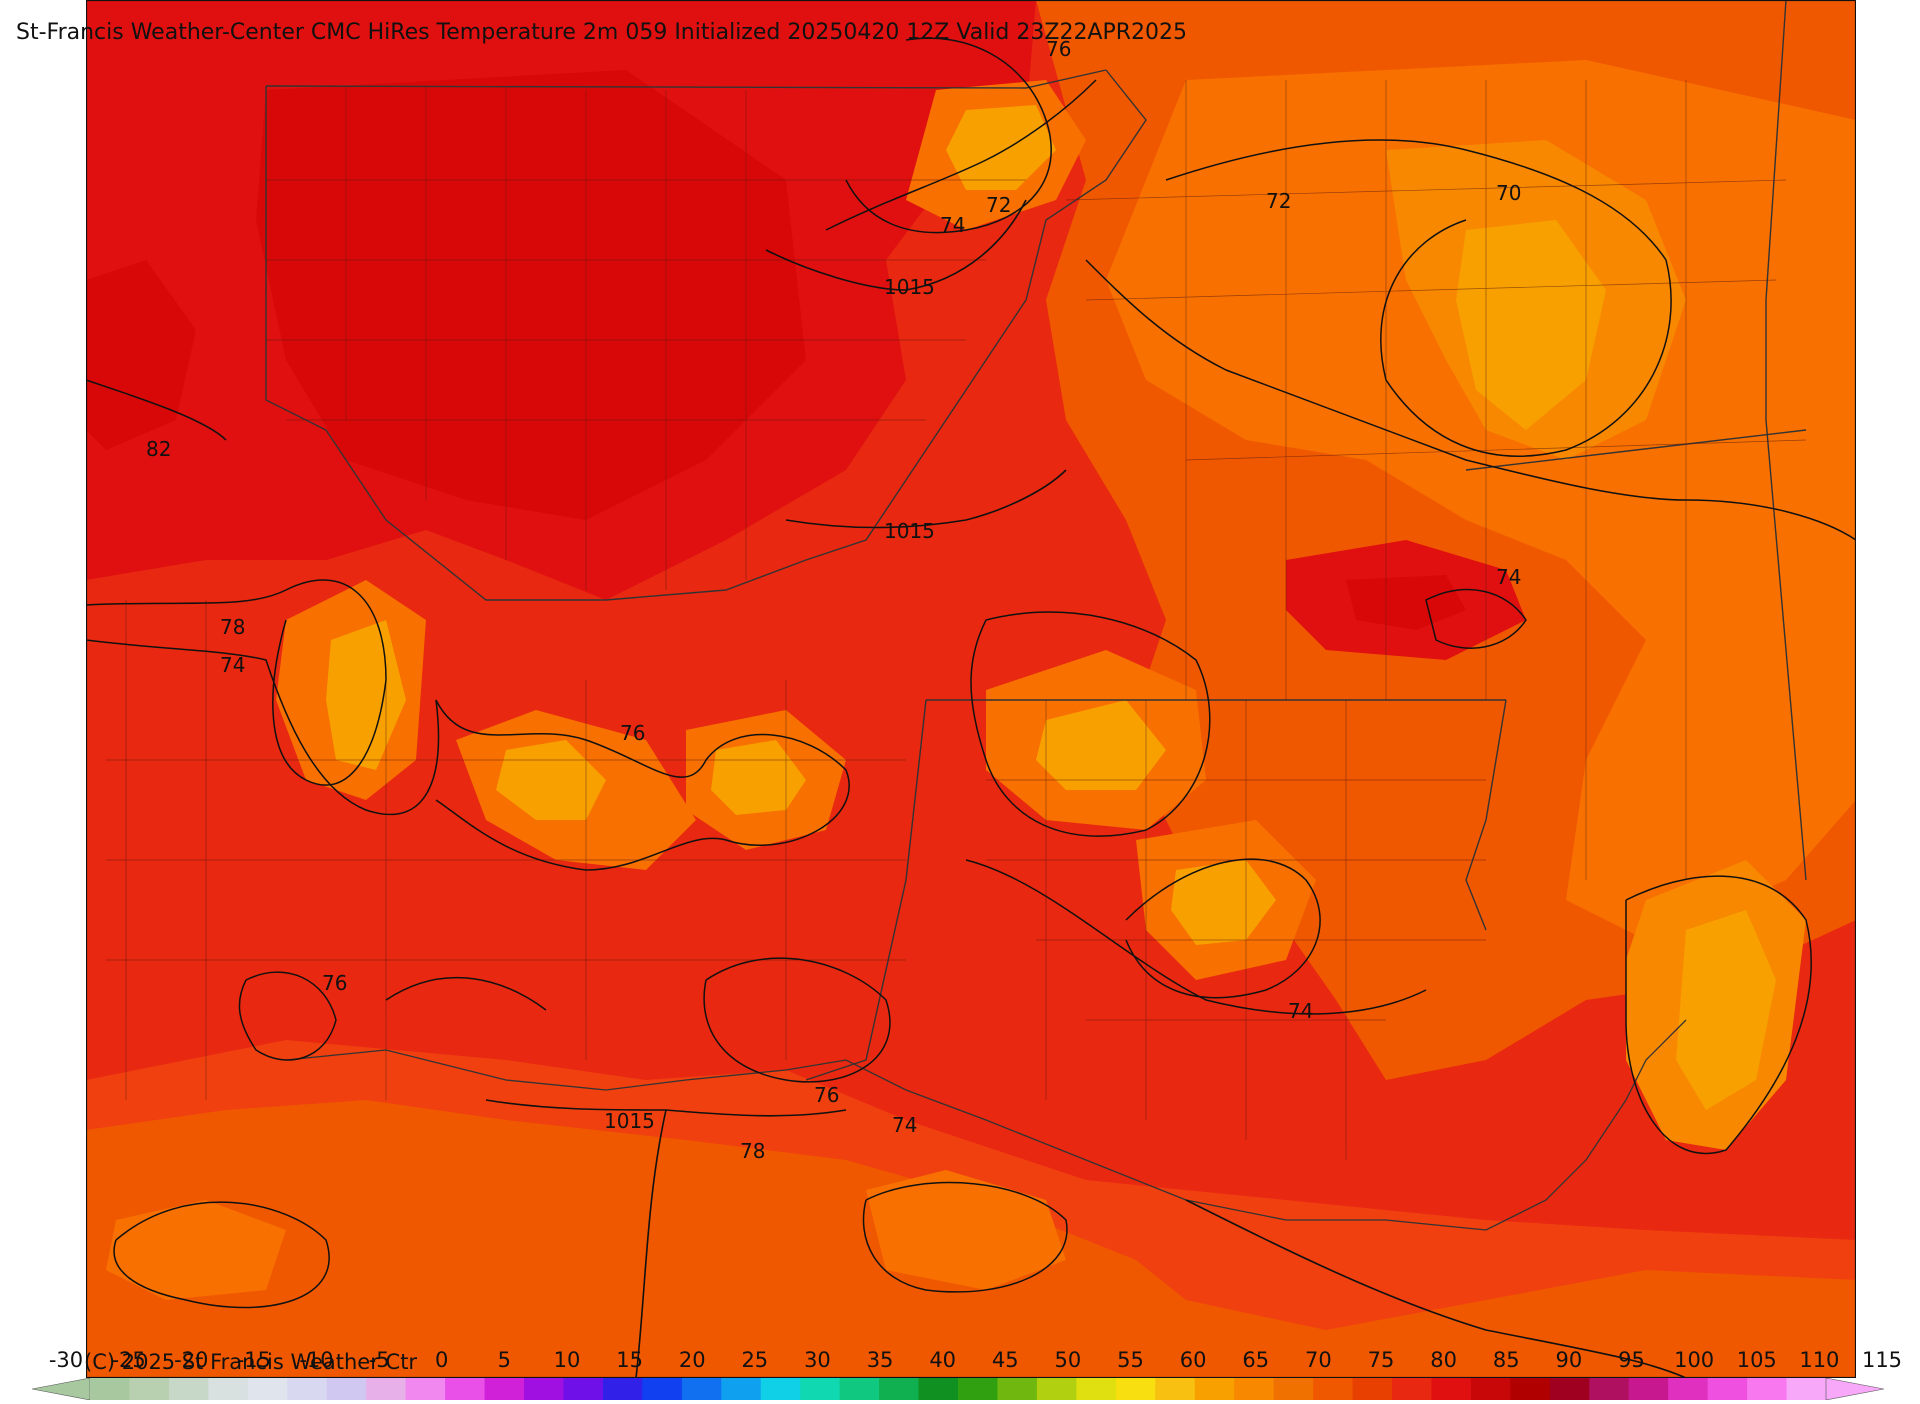 The image size is (1920, 1404). I want to click on colorbar-arrow-high, so click(1855, 1389).